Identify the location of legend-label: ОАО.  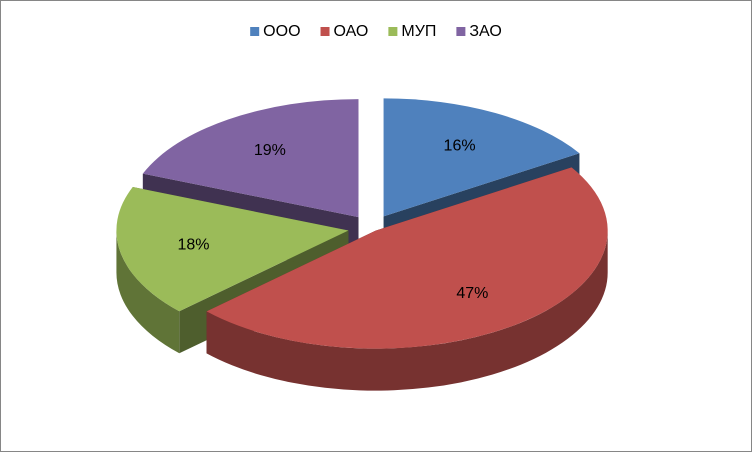
(351, 31).